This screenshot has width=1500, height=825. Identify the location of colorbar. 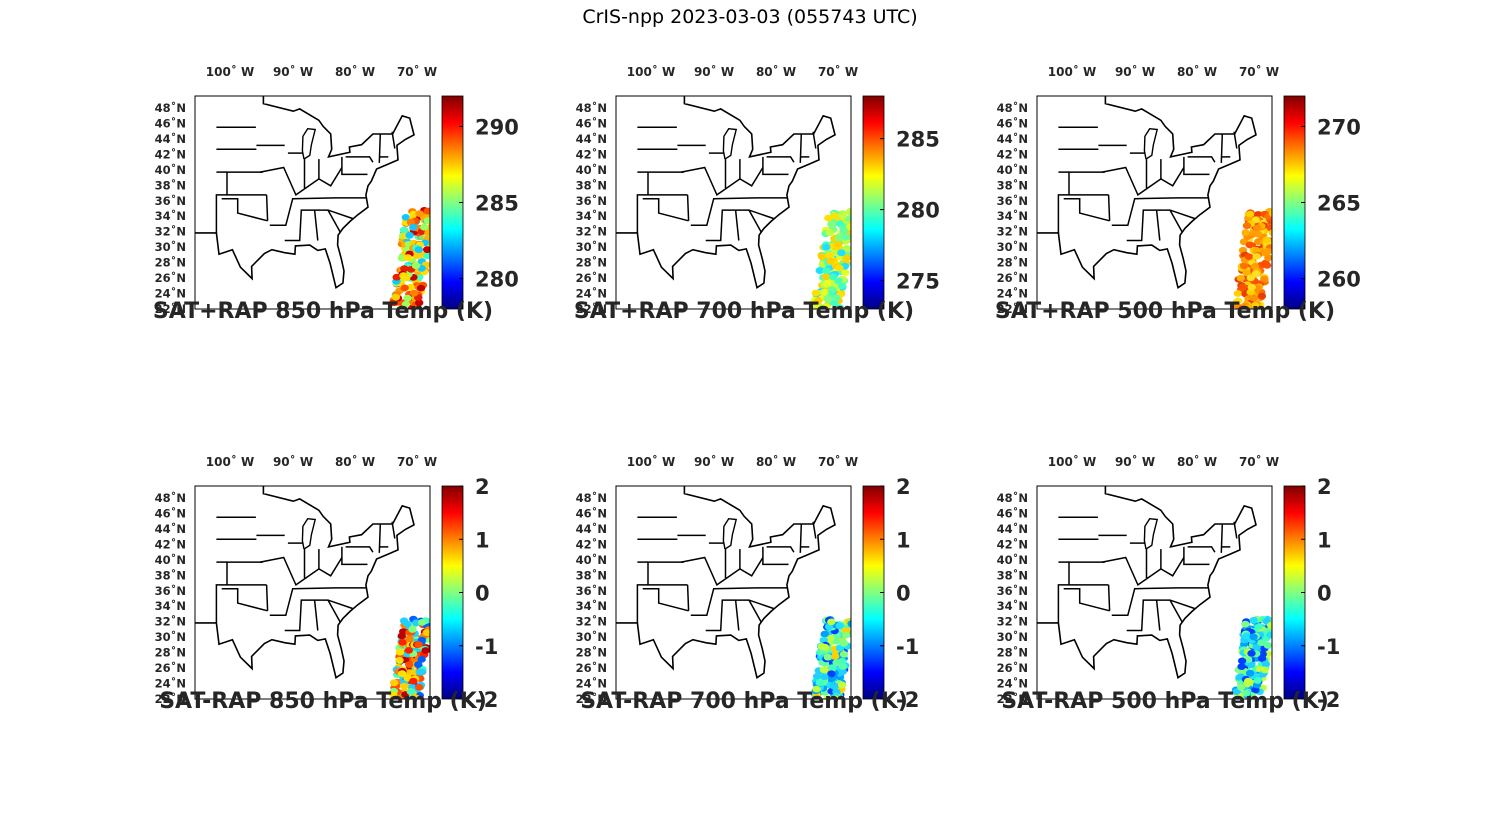
(873, 202).